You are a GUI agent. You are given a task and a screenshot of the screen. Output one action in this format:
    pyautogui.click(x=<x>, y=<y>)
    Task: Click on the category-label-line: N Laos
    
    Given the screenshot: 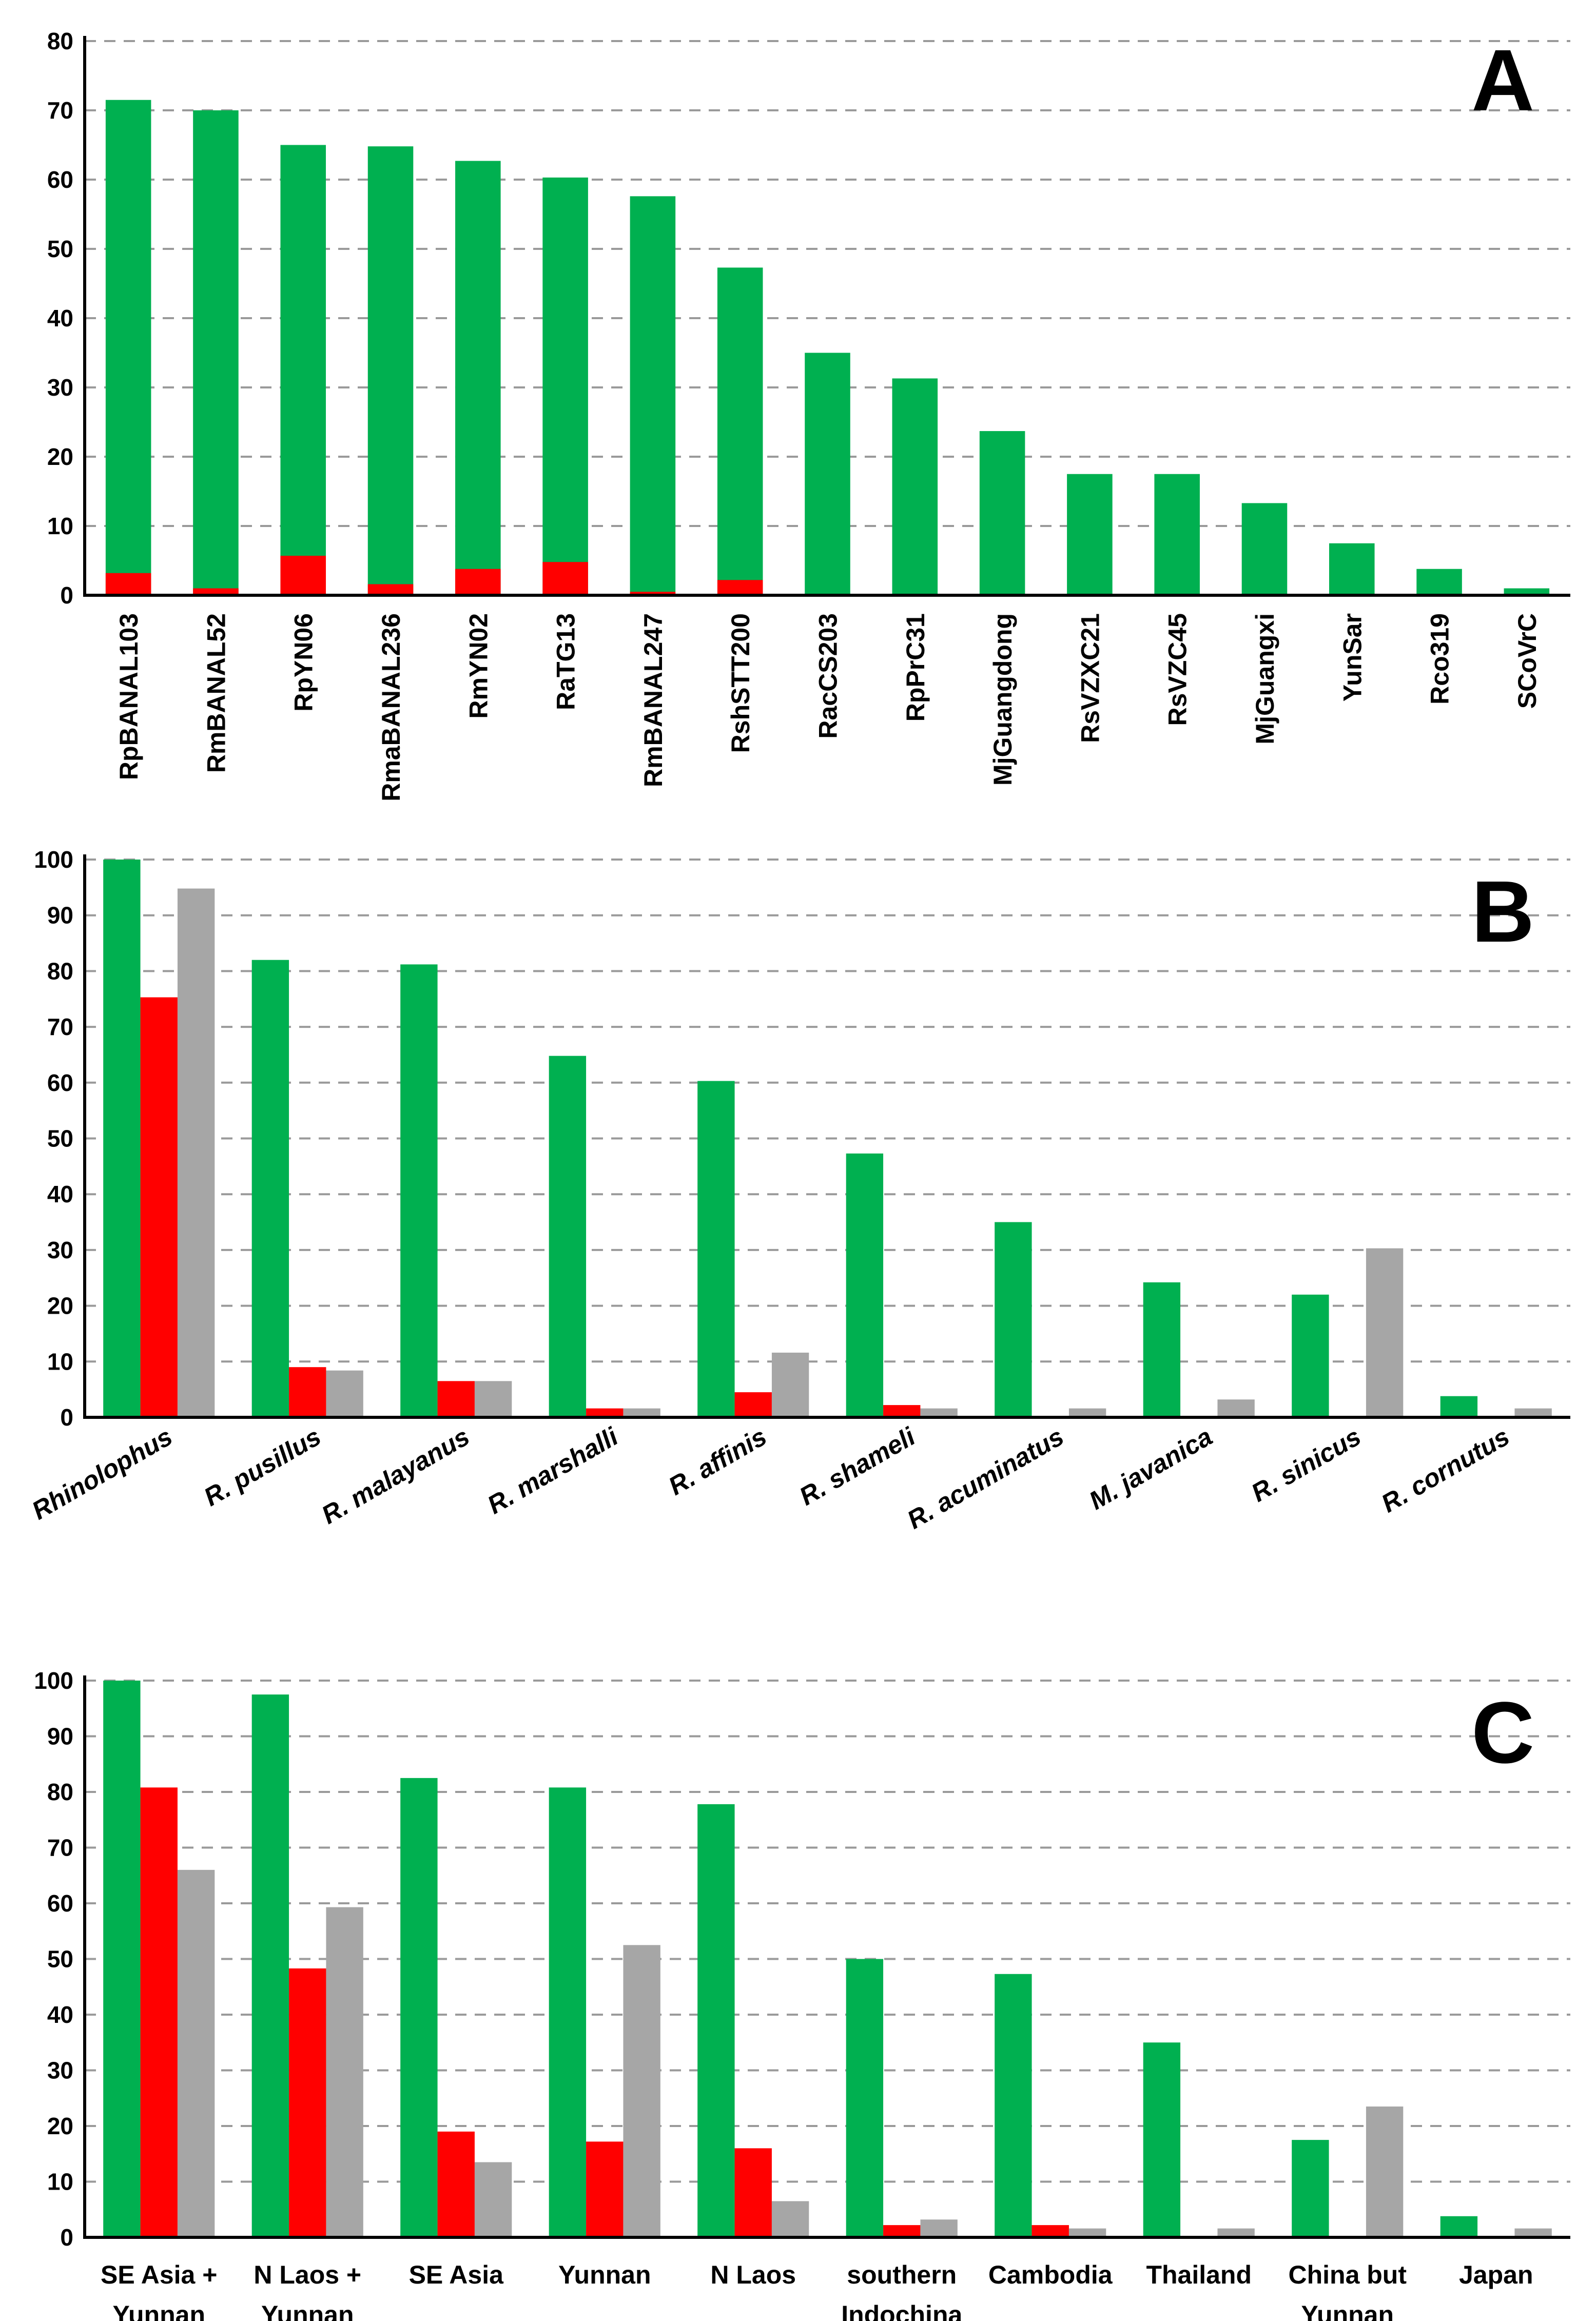 What is the action you would take?
    pyautogui.click(x=753, y=2274)
    